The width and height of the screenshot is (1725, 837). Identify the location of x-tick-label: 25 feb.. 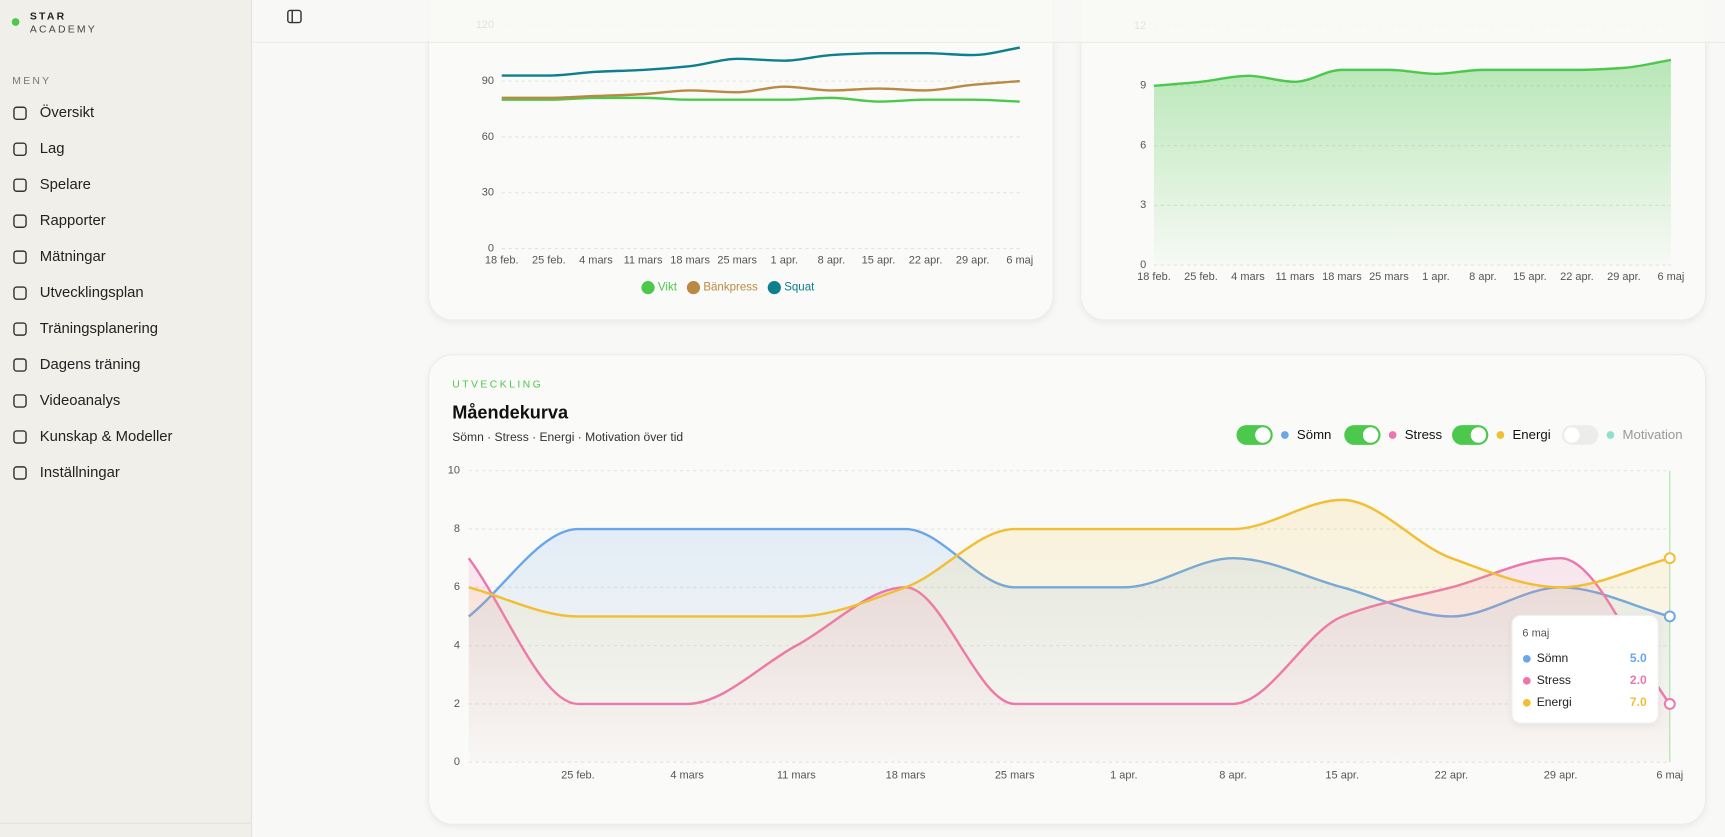
(549, 261).